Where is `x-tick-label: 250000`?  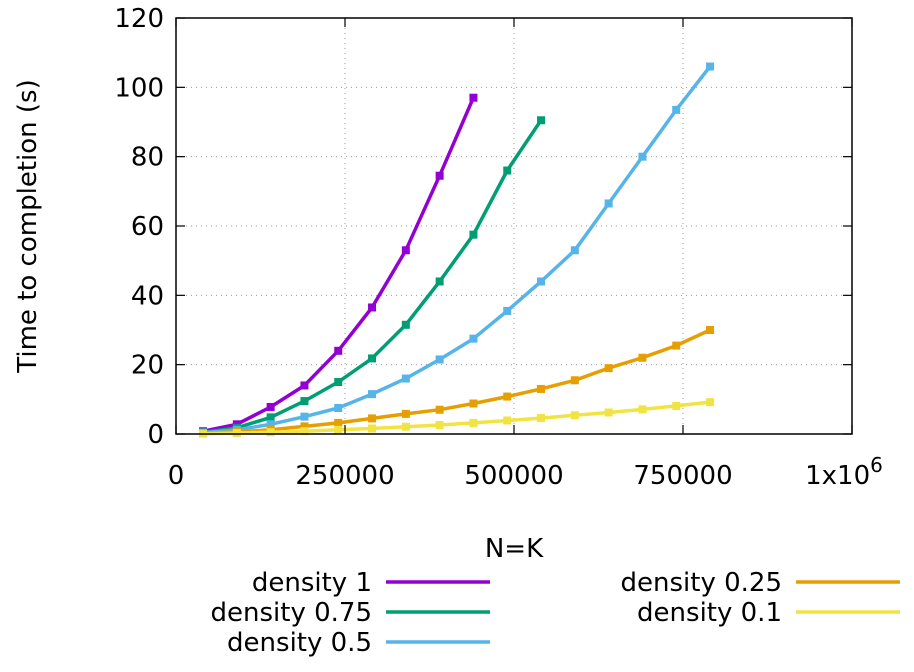 x-tick-label: 250000 is located at coordinates (344, 476).